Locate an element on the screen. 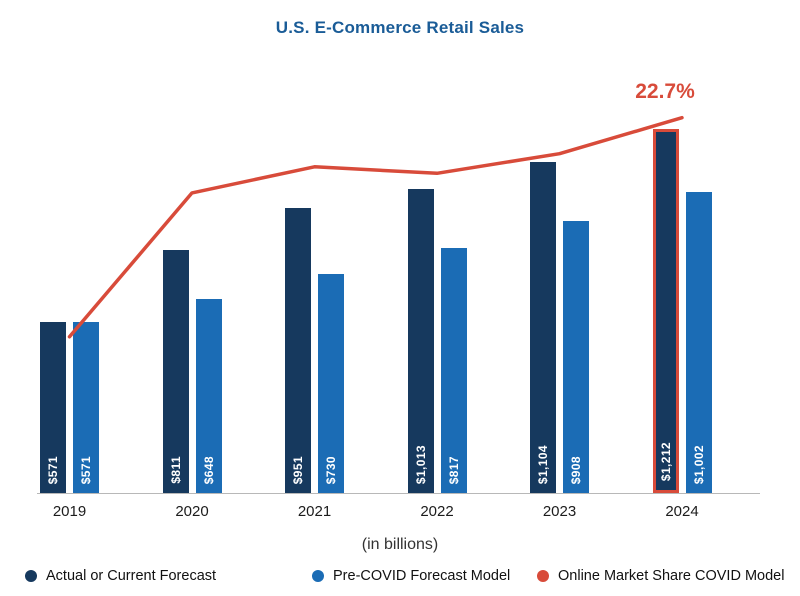 The image size is (800, 596). bar-2021-precovid: $730 is located at coordinates (331, 383).